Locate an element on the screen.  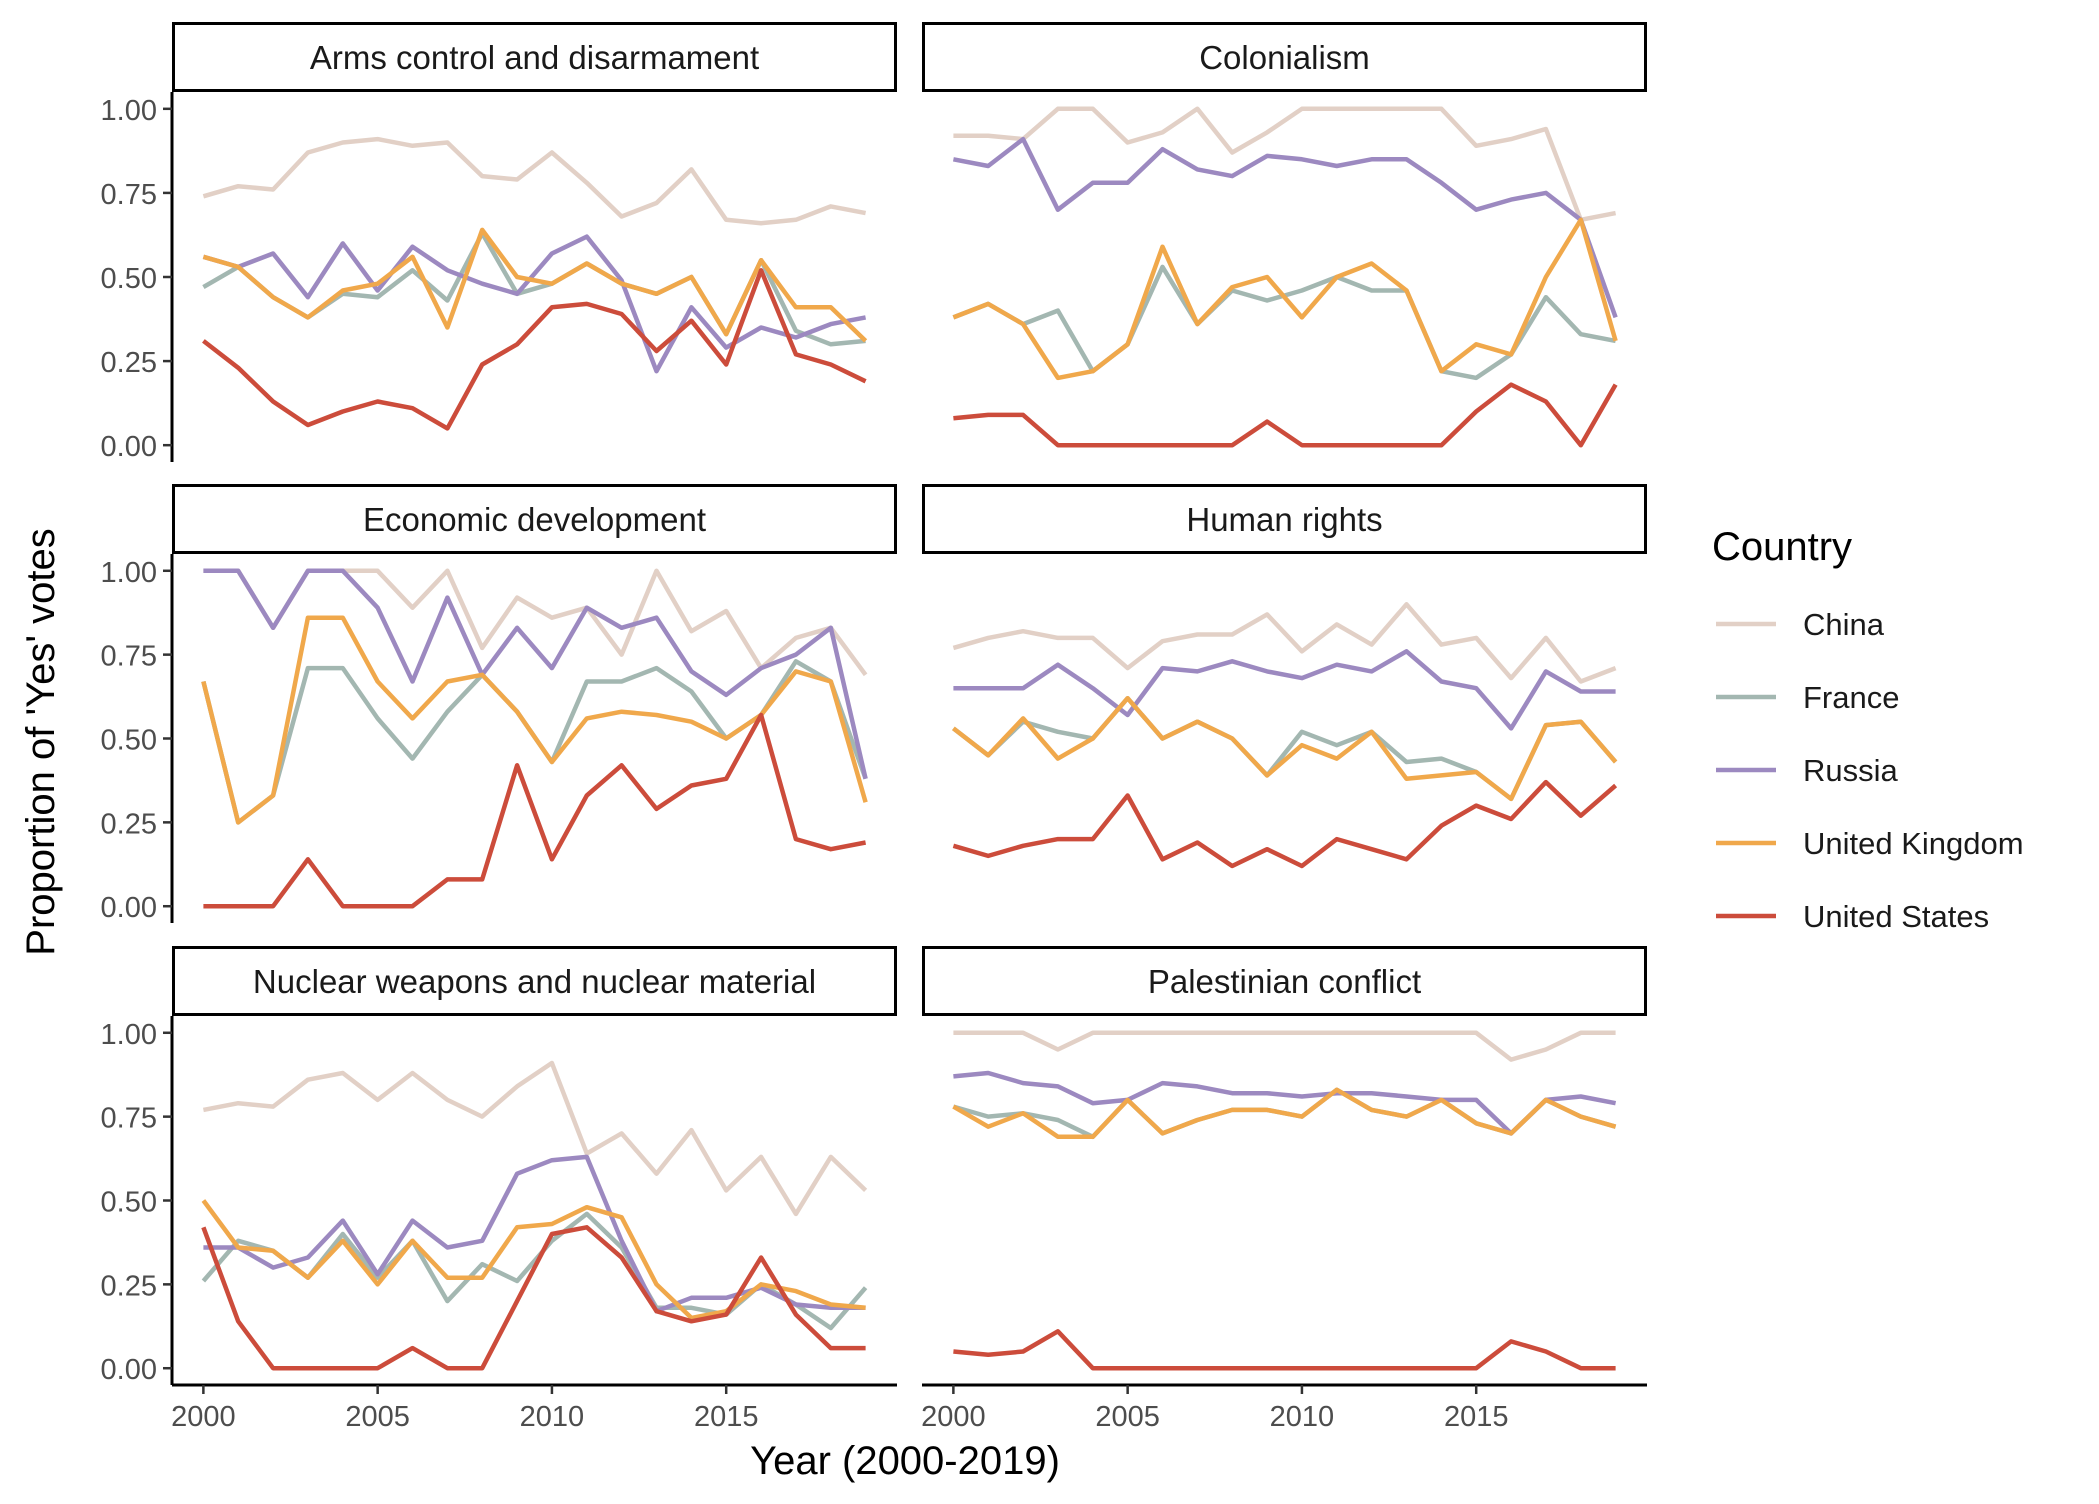
legend-entry-united-states: United States is located at coordinates (1852, 916).